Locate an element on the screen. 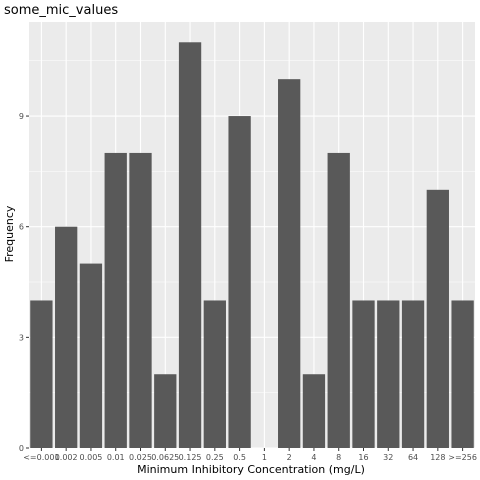  x-tick-label: 0.01 is located at coordinates (116, 457).